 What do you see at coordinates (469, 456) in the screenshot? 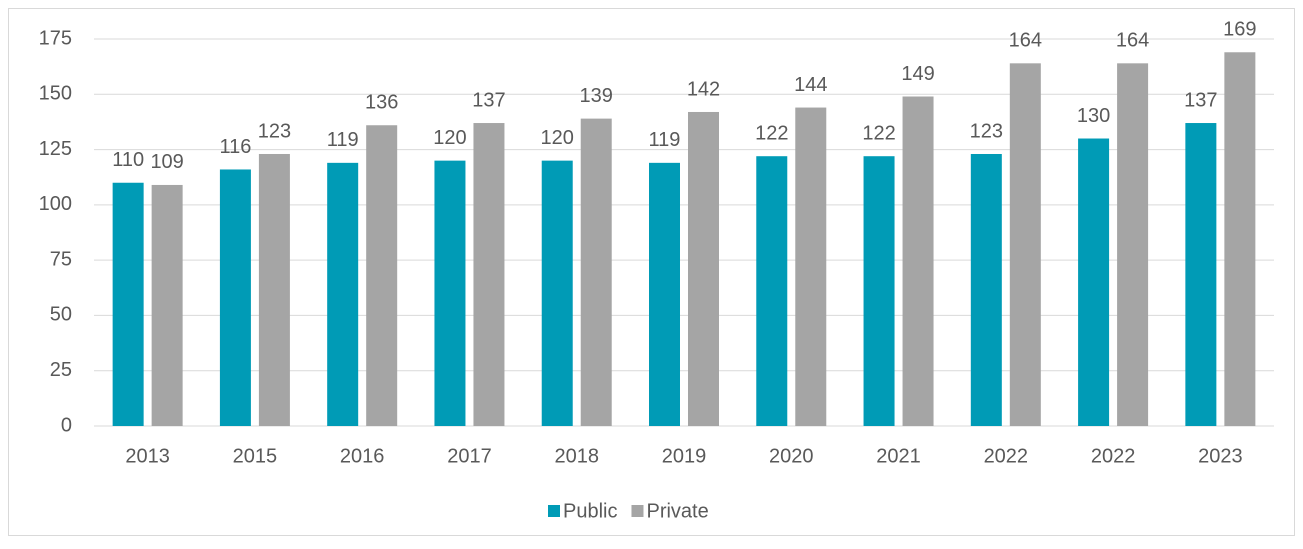
I see `x-tick-label: 2017` at bounding box center [469, 456].